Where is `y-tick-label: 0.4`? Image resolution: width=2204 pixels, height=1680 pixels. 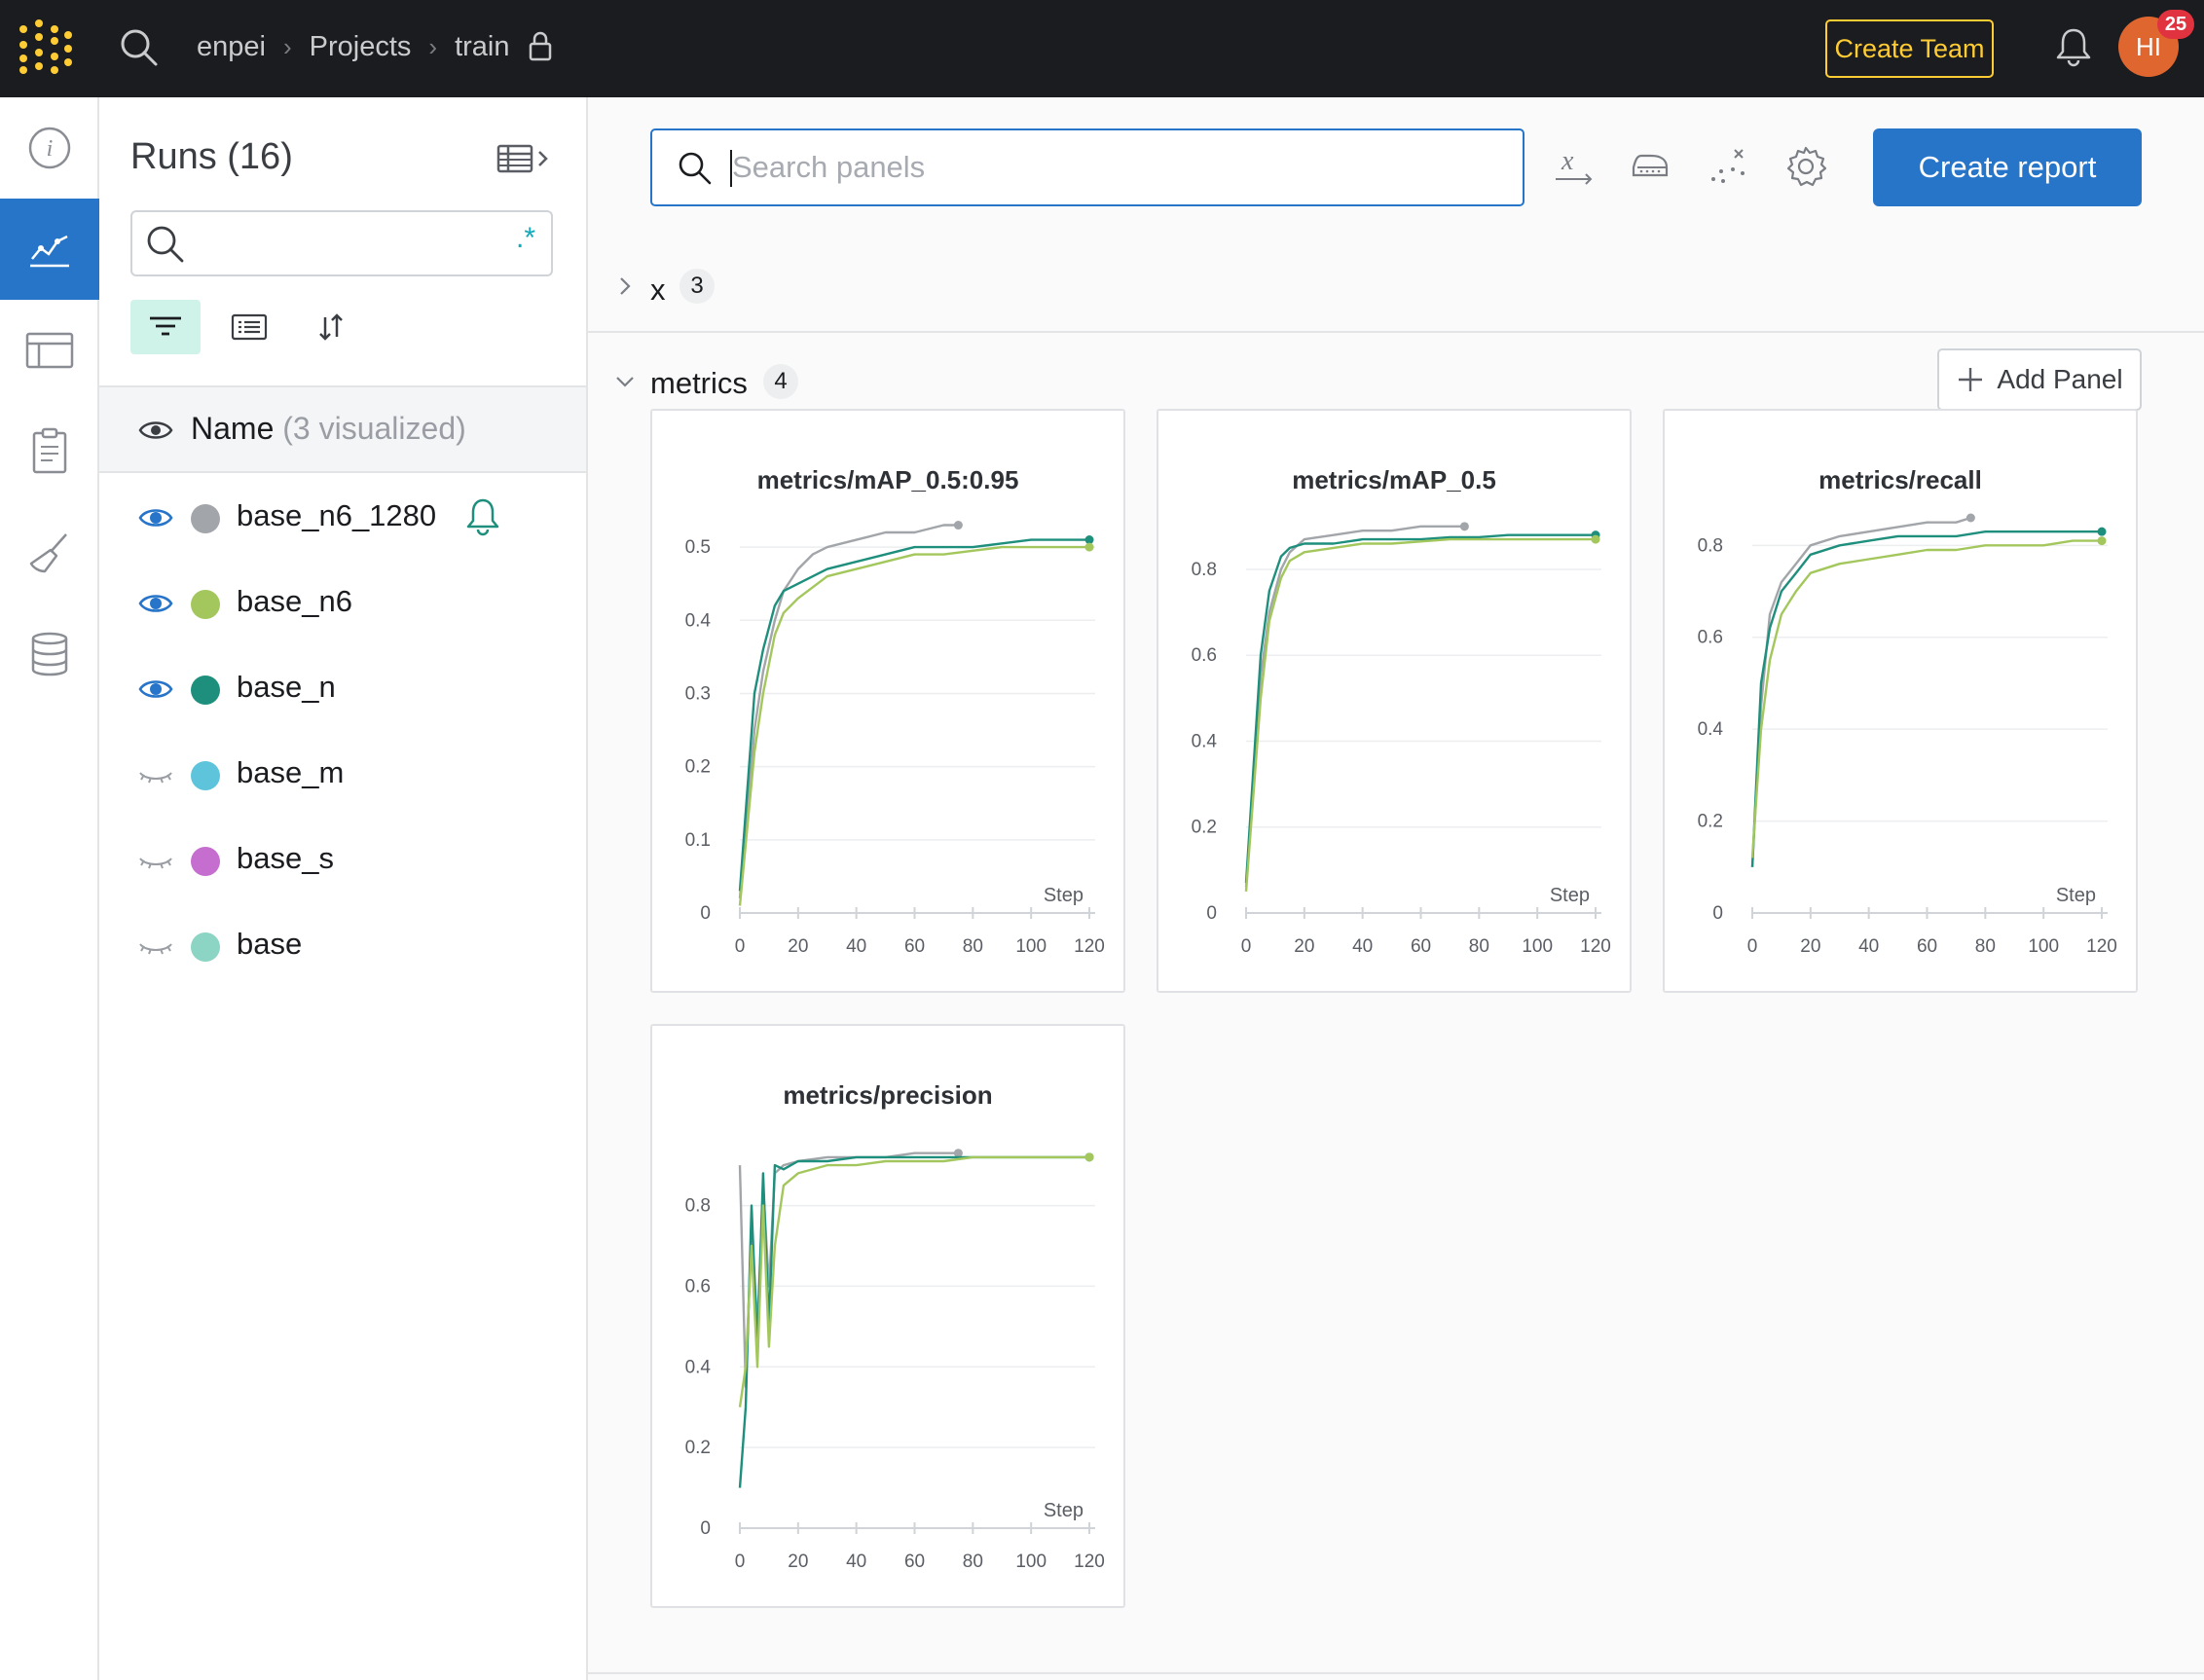
y-tick-label: 0.4 is located at coordinates (1205, 741).